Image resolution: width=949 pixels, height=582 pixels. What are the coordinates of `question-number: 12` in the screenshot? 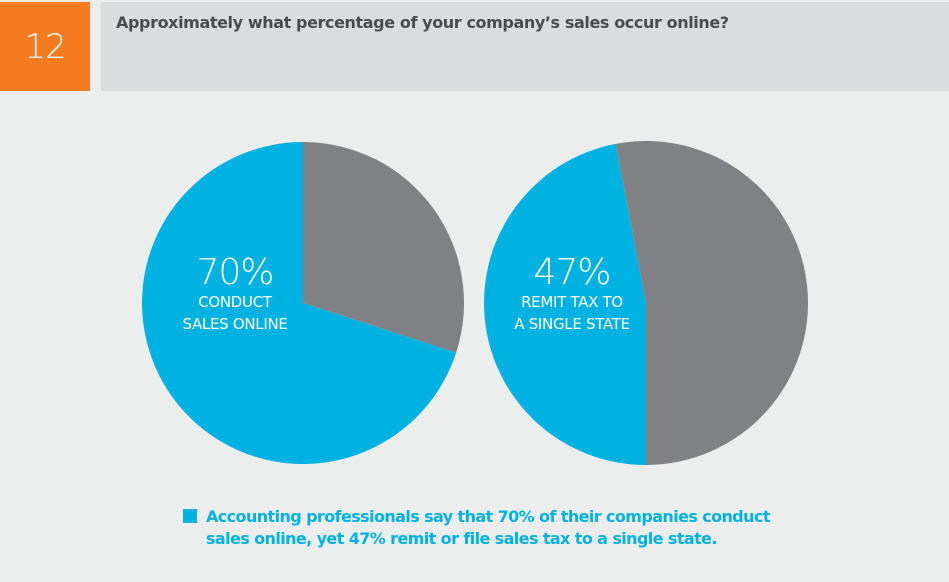 It's located at (45, 46).